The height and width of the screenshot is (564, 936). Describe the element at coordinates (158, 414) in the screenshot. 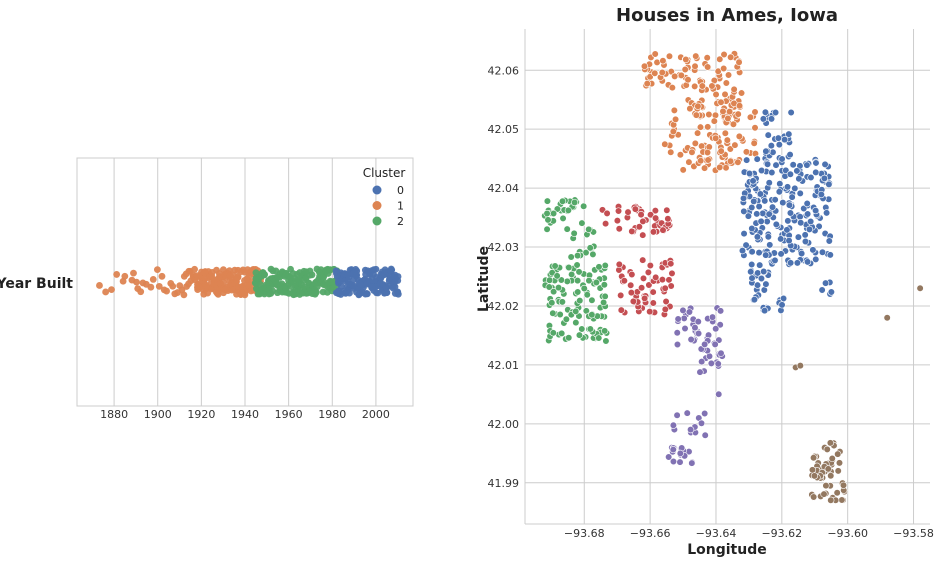

I see `strip-x-tick-label: 1900` at that location.